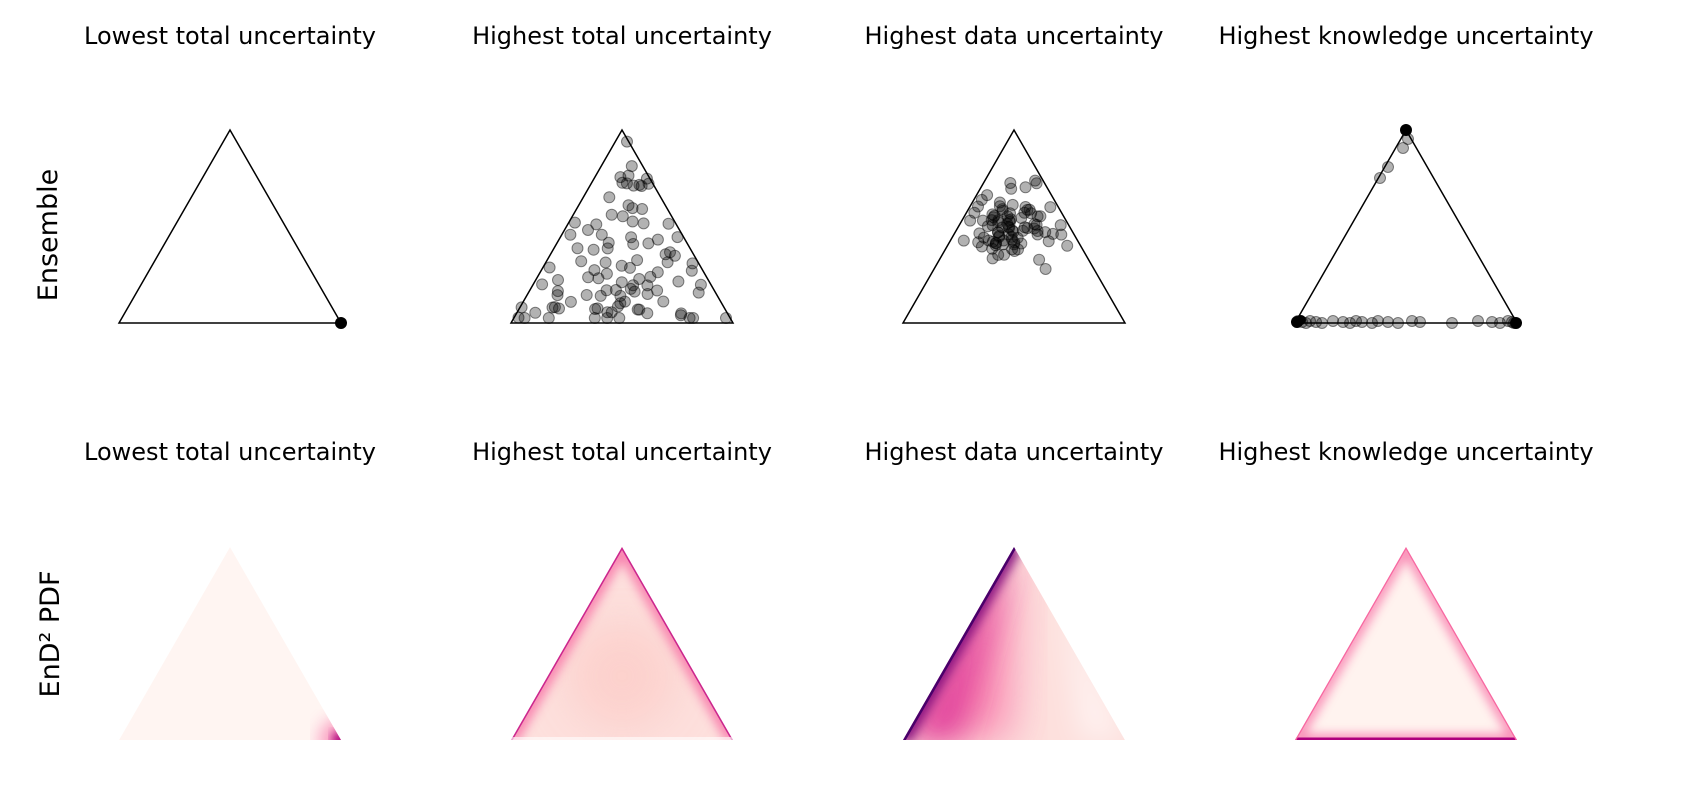 This screenshot has width=1684, height=798. Describe the element at coordinates (230, 36) in the screenshot. I see `panel-title-ens-1: Lowest total uncertainty` at that location.